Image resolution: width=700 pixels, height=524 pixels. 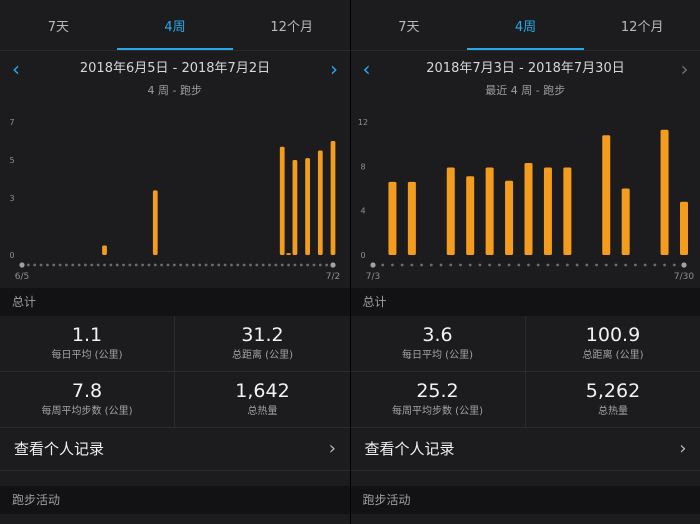 I want to click on stat-label: 总热量, so click(x=262, y=411).